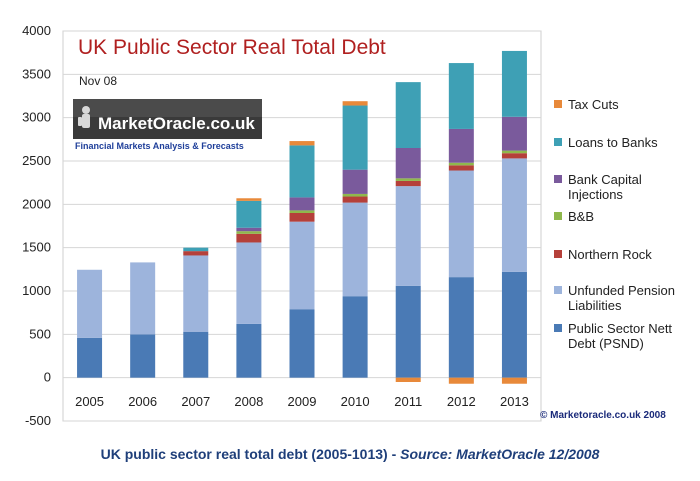 The image size is (700, 481). What do you see at coordinates (610, 254) in the screenshot?
I see `legend-label: Northern Rock` at bounding box center [610, 254].